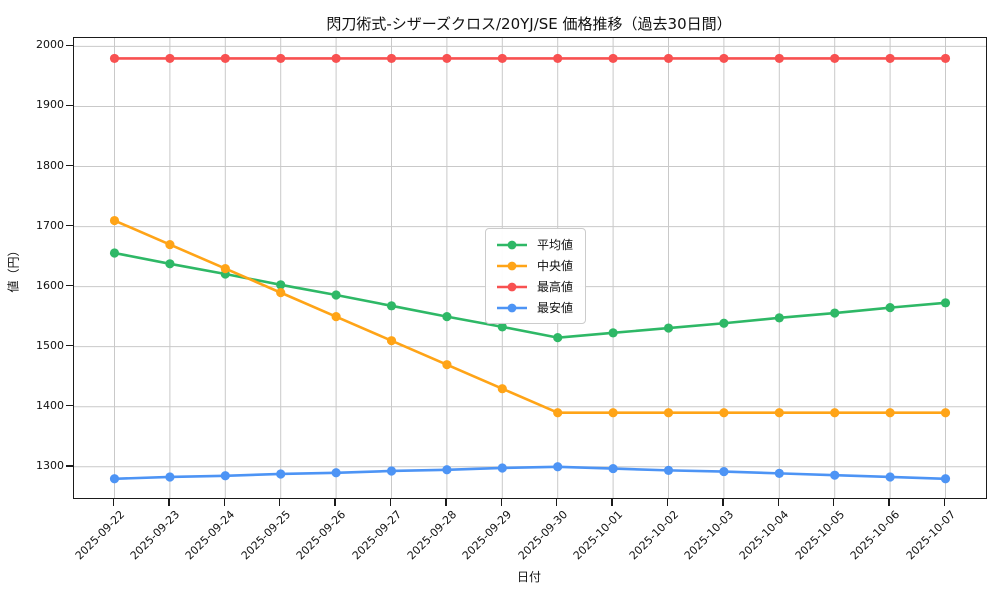 This screenshot has width=1000, height=600. What do you see at coordinates (50, 225) in the screenshot?
I see `y-tick-label: 1700` at bounding box center [50, 225].